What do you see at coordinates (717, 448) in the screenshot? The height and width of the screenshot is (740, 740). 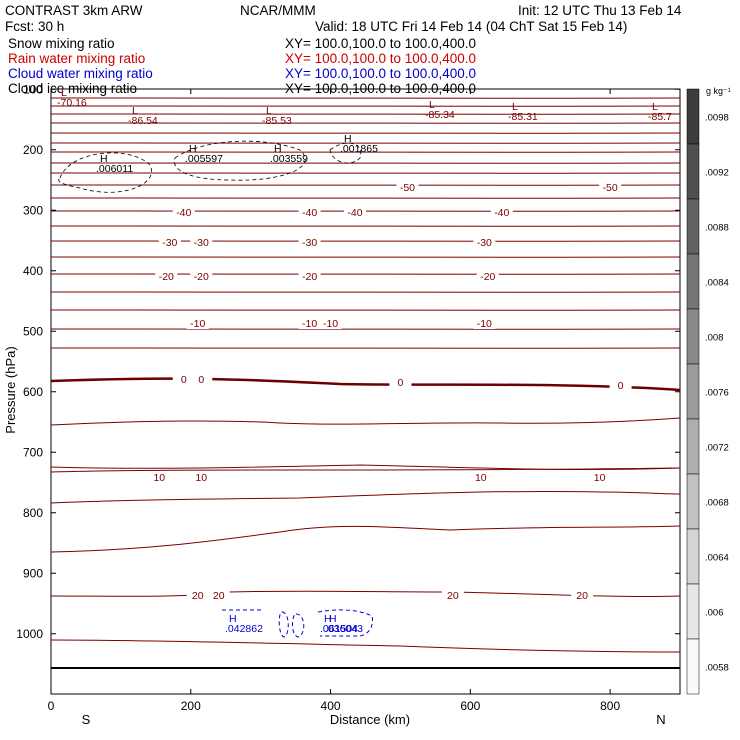 I see `colorbar-level-label: .0072` at bounding box center [717, 448].